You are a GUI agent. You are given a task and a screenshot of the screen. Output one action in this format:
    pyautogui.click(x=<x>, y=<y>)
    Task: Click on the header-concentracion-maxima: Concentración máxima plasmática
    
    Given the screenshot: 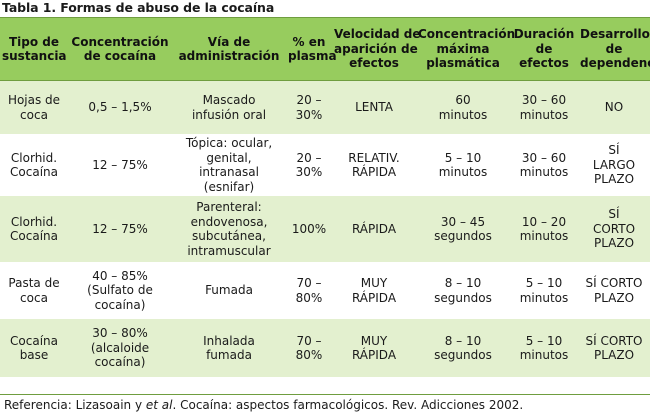 What is the action you would take?
    pyautogui.click(x=465, y=49)
    